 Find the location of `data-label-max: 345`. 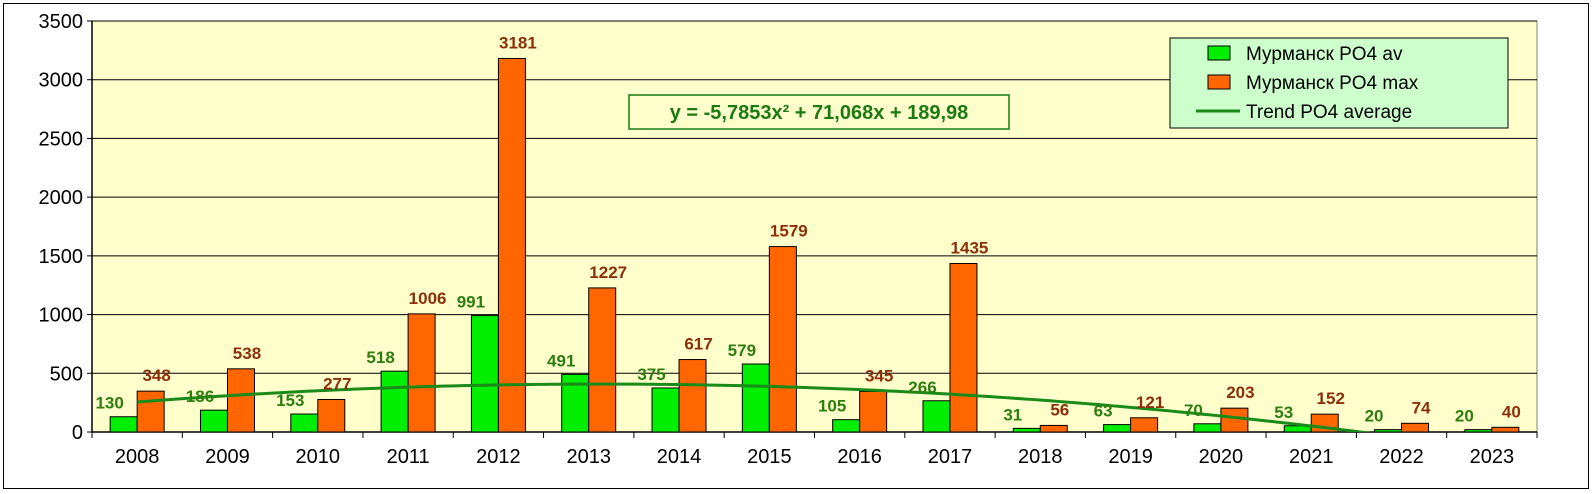

data-label-max: 345 is located at coordinates (879, 375).